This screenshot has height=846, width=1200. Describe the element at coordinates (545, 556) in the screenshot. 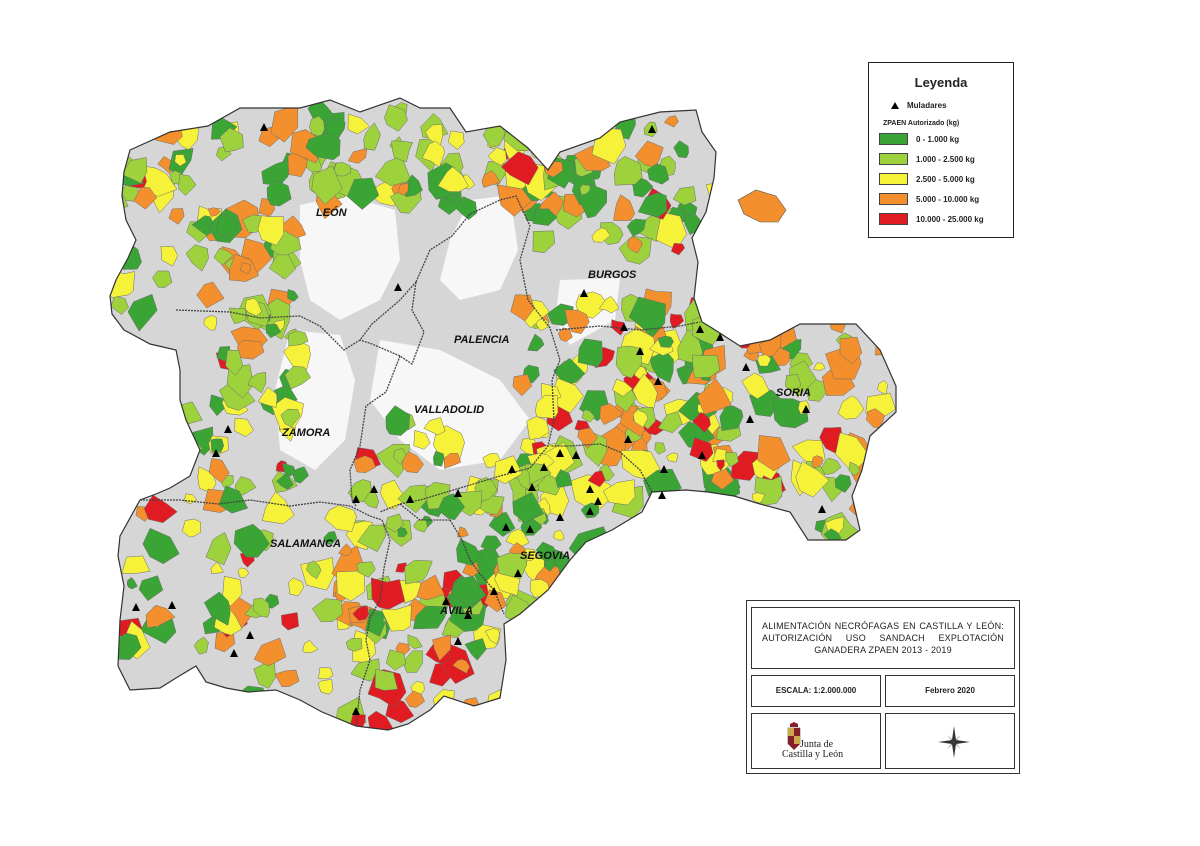

I see `province-label-segovia: SEGOVIA` at that location.